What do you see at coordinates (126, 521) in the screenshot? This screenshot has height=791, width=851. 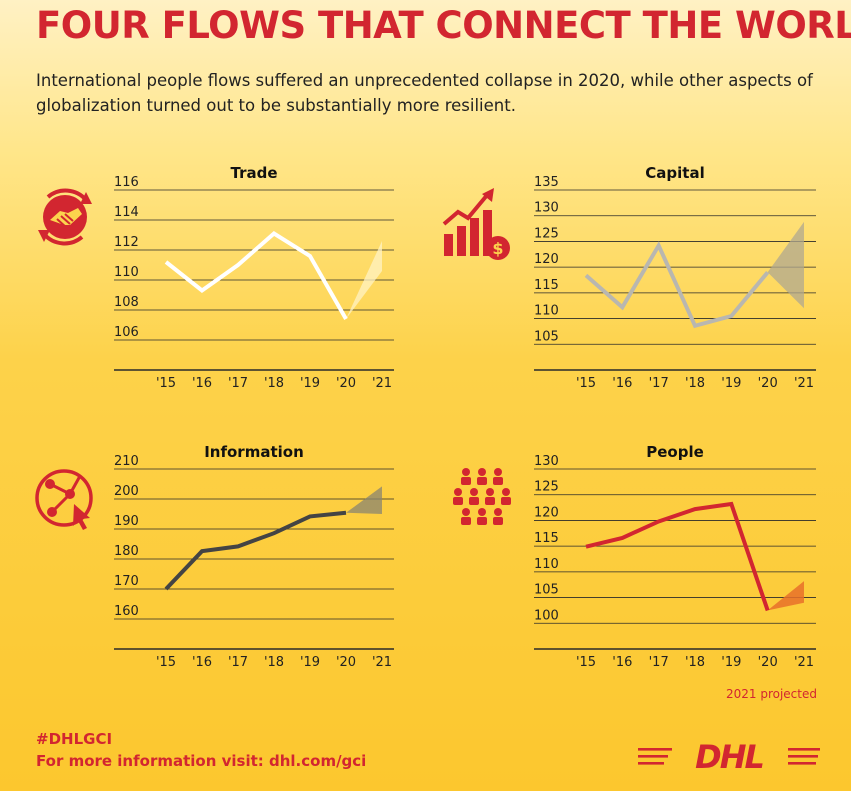 I see `information-y-tick-label: 190` at bounding box center [126, 521].